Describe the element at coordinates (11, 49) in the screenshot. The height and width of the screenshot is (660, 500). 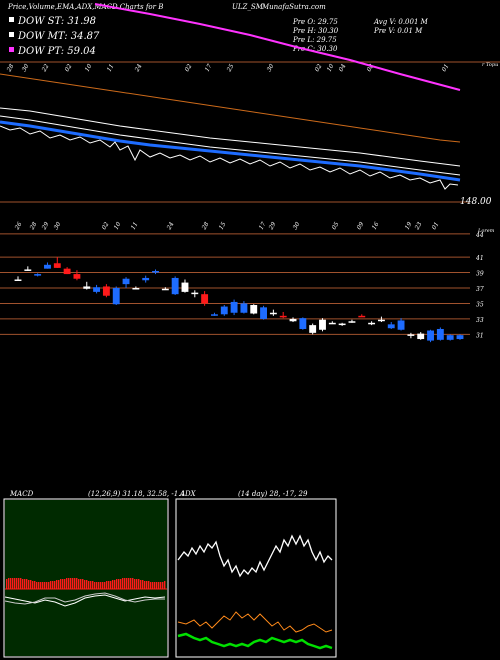
I see `legend-swatch-pt` at that location.